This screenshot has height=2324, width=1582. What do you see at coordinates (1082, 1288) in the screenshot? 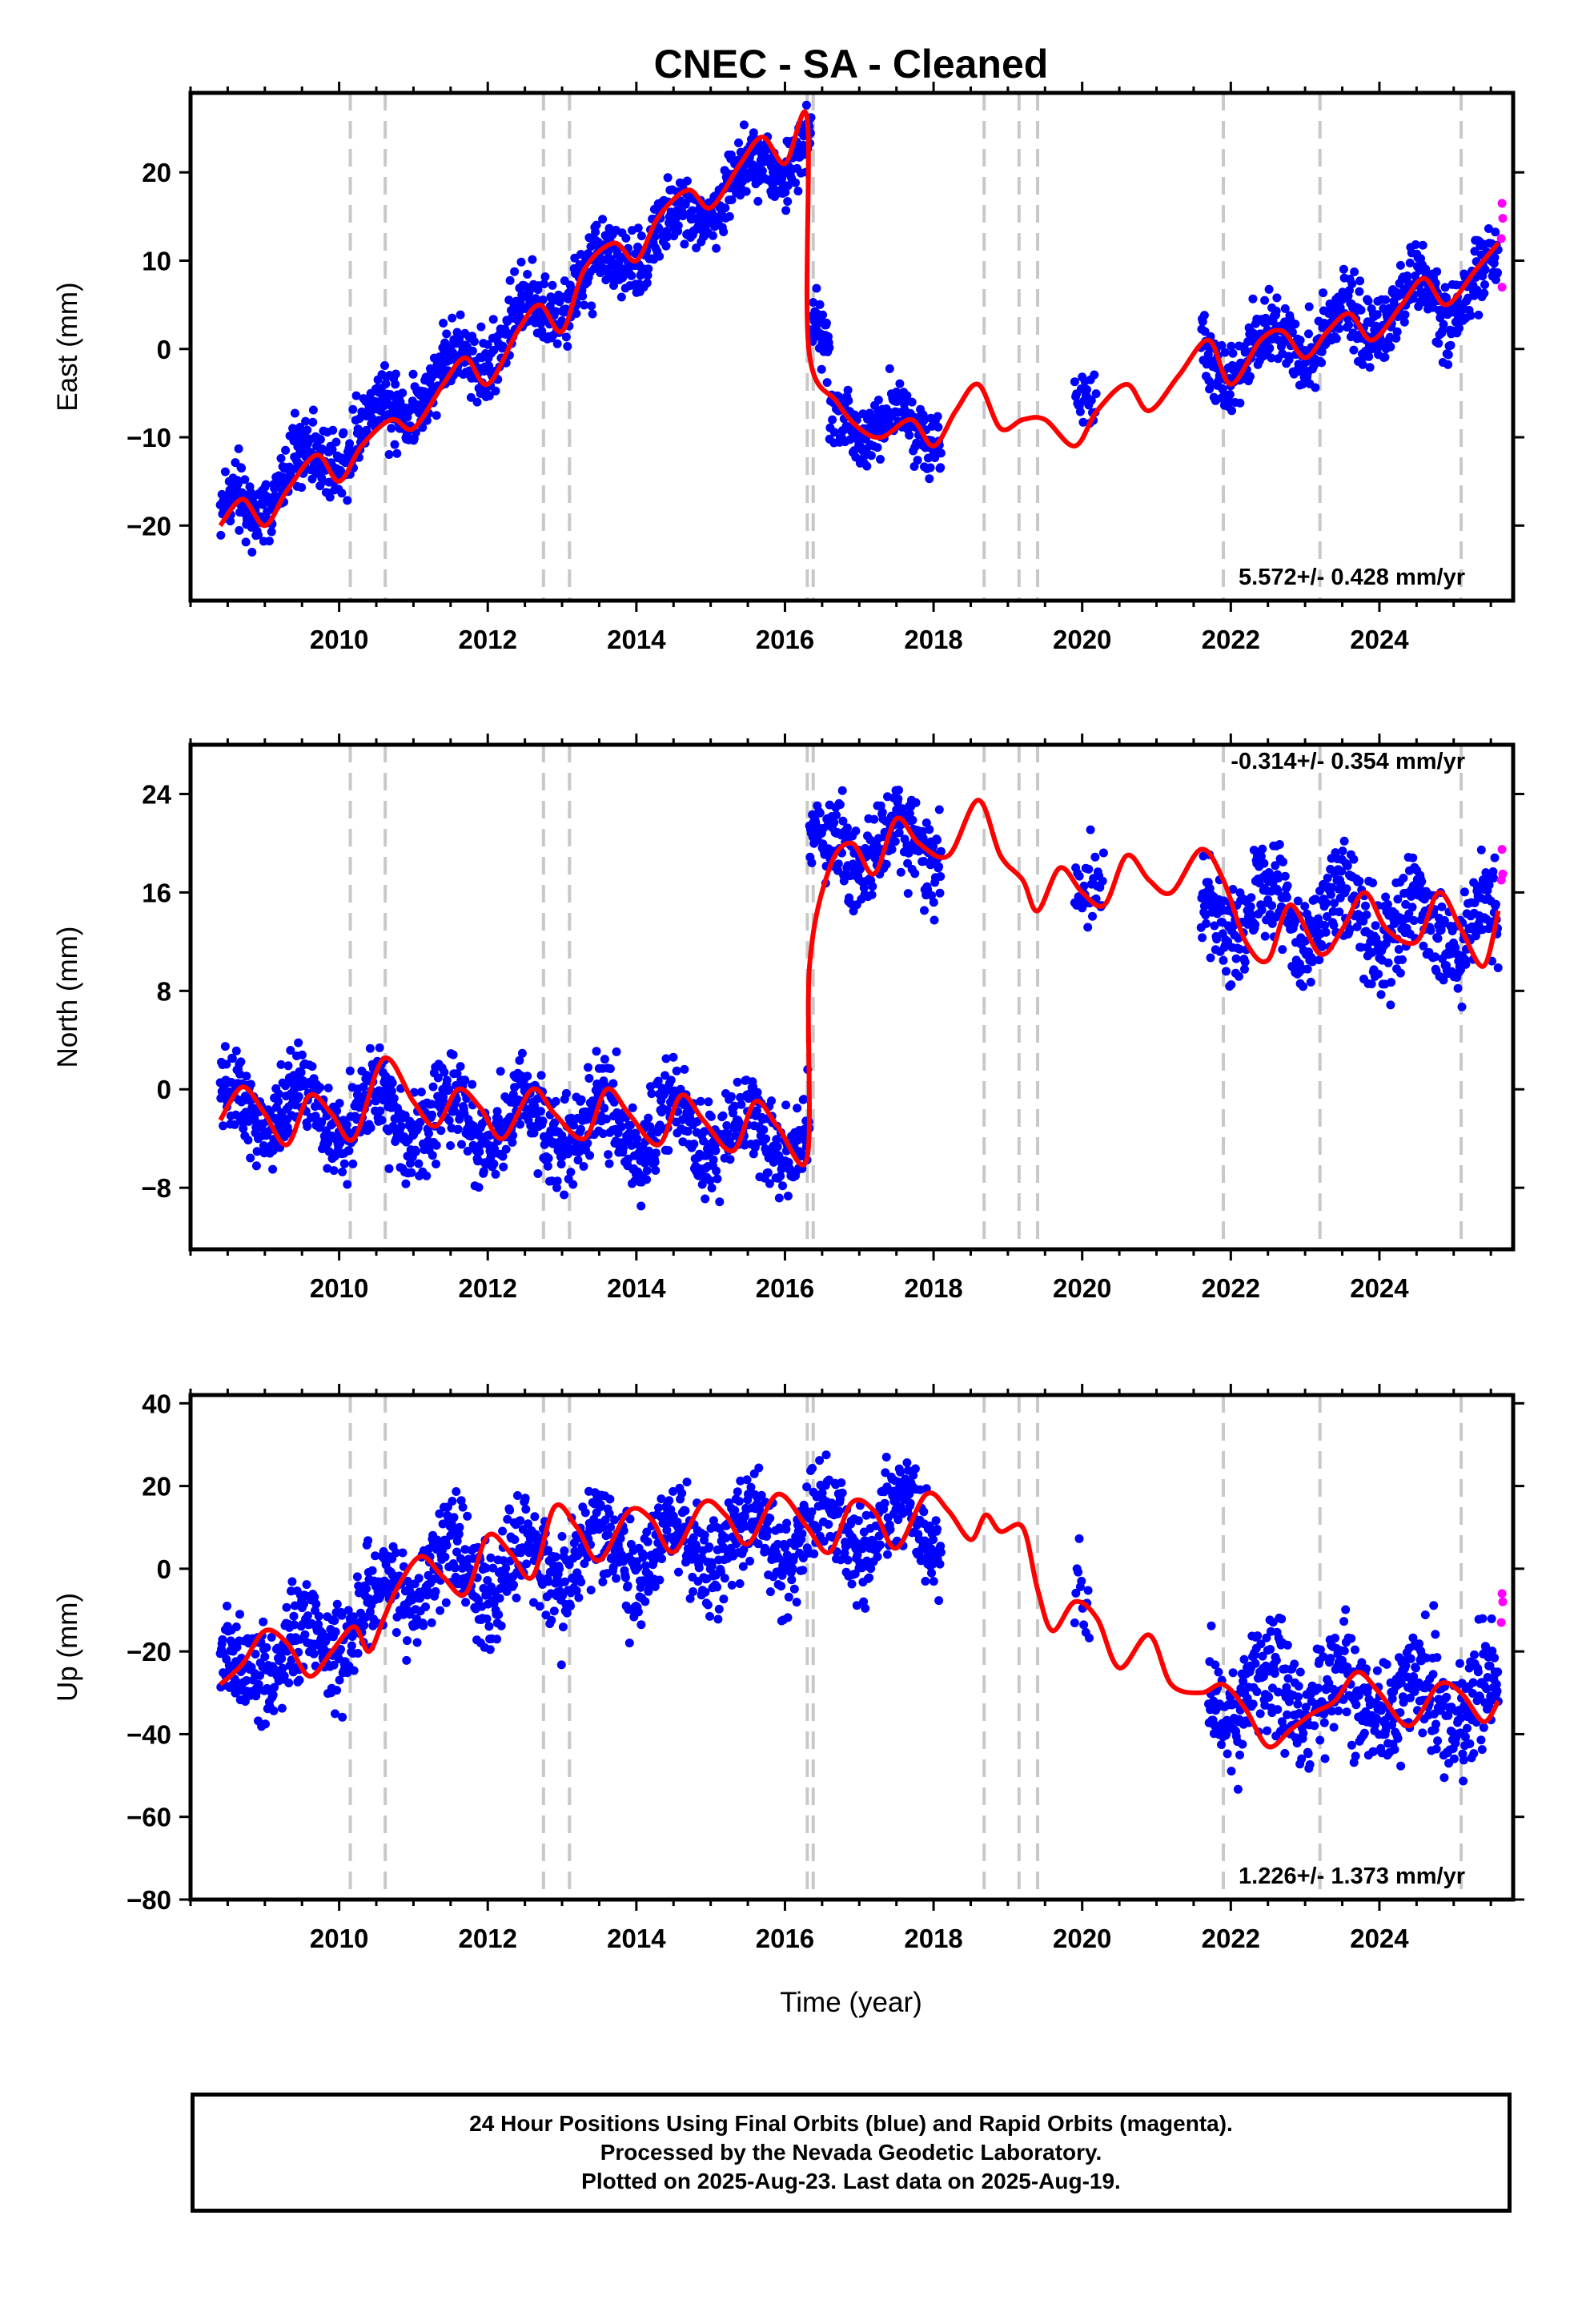
I see `x-tick-label: 2020` at bounding box center [1082, 1288].